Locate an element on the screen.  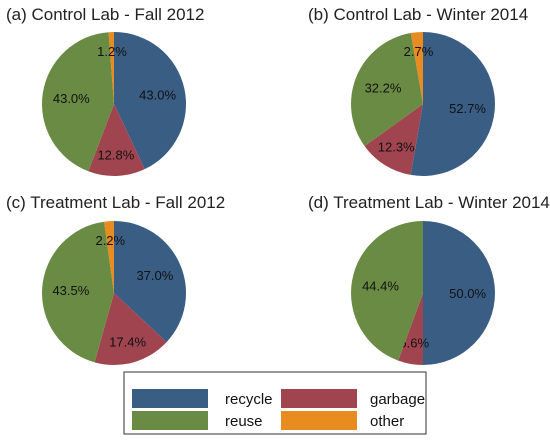
pie-label-b-garbage: 12.3% is located at coordinates (396, 147).